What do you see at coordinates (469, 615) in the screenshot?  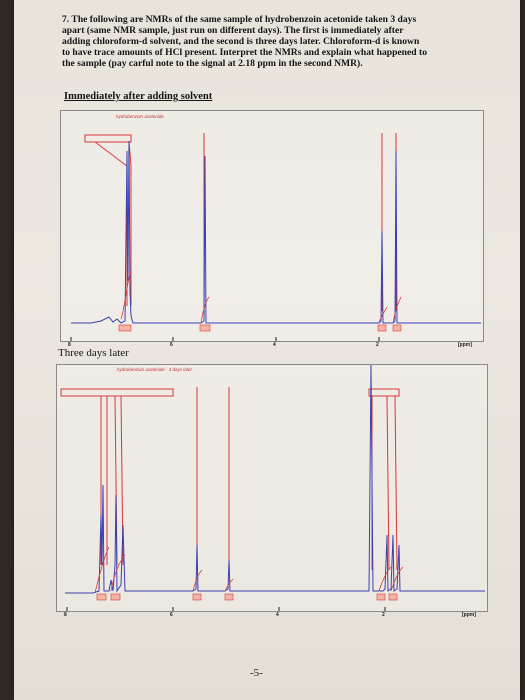 I see `spectrum-2-unit: [ppm]` at bounding box center [469, 615].